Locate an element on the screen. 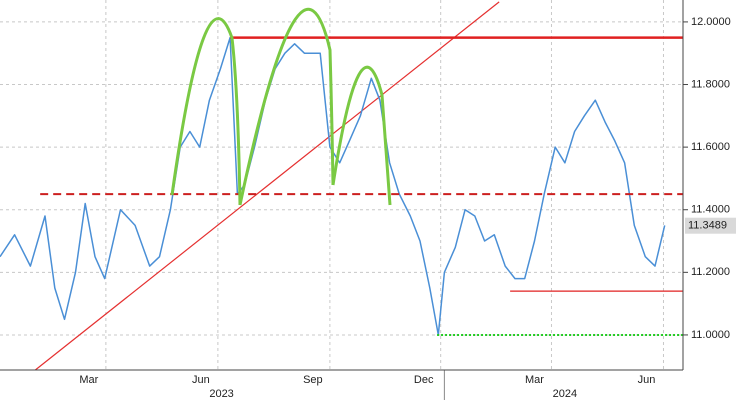  year-label: 2023 is located at coordinates (221, 394).